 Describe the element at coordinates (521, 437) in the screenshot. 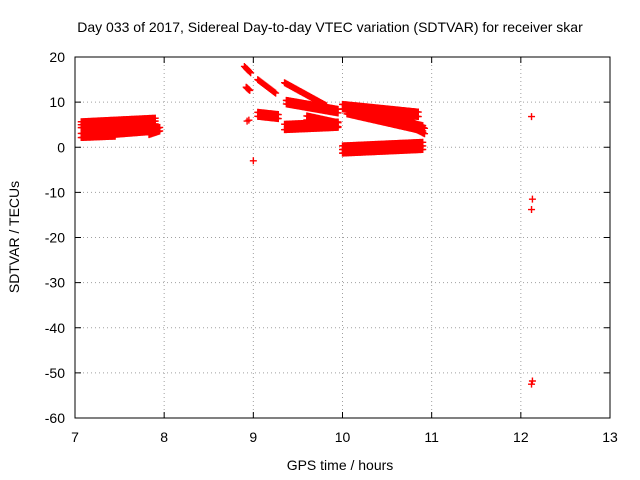

I see `x-tick-label: 12` at that location.